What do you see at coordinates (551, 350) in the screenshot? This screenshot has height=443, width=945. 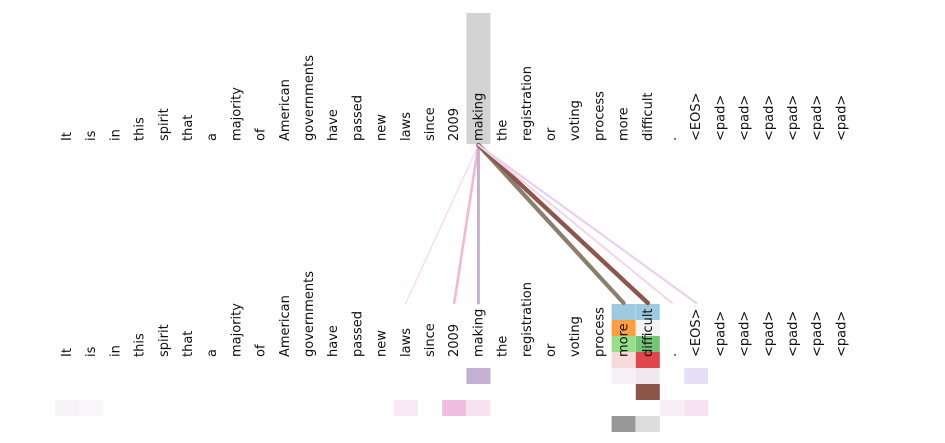 I see `target-token-label: or` at bounding box center [551, 350].